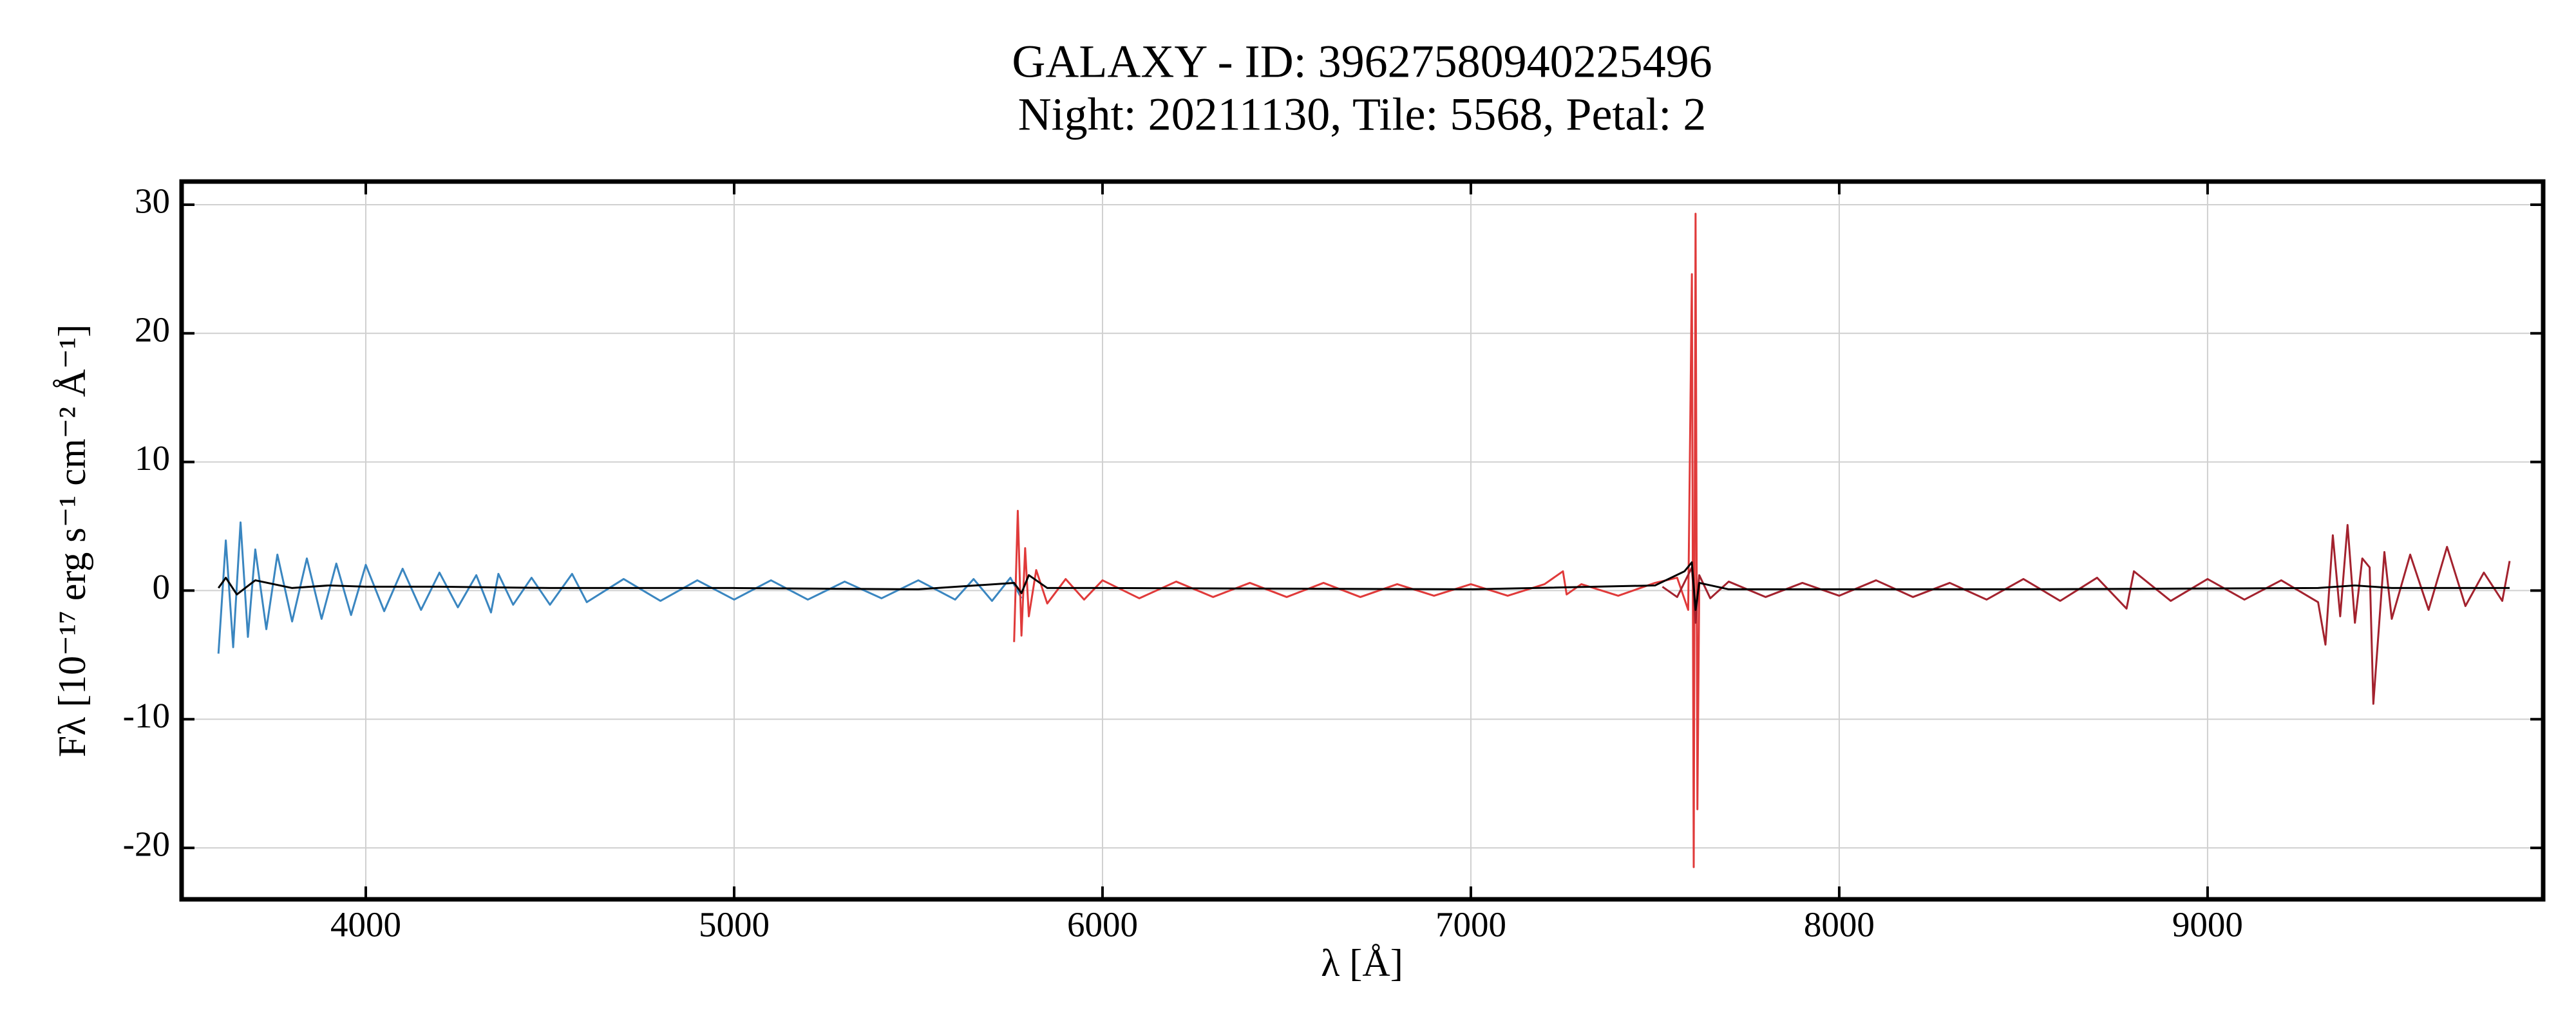 The width and height of the screenshot is (2576, 1030). I want to click on y-axis-label: Fλ [10⁻¹⁷ erg s⁻¹ cm⁻² Å⁻¹], so click(72, 540).